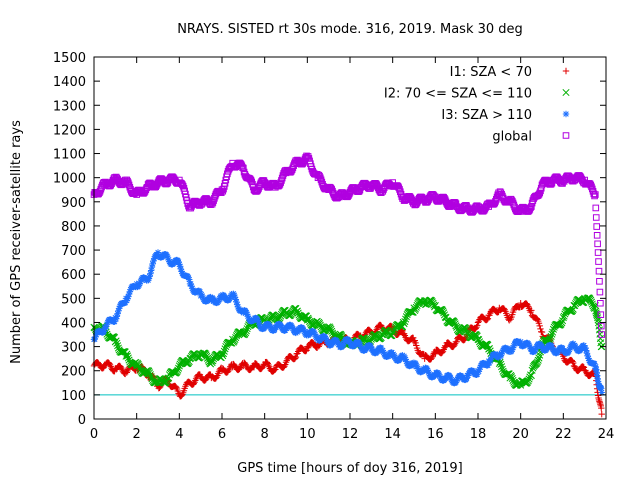 The width and height of the screenshot is (640, 480). What do you see at coordinates (435, 434) in the screenshot?
I see `x-tick-label: 16` at bounding box center [435, 434].